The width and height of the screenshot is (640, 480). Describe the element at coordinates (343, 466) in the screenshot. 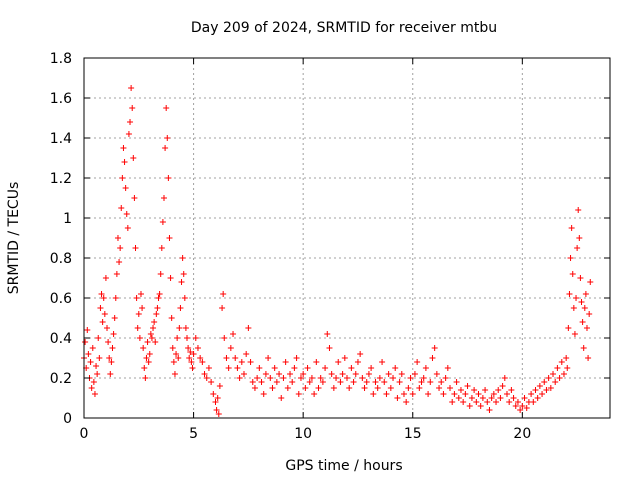

I see `x-axis-title: GPS time / hours` at that location.